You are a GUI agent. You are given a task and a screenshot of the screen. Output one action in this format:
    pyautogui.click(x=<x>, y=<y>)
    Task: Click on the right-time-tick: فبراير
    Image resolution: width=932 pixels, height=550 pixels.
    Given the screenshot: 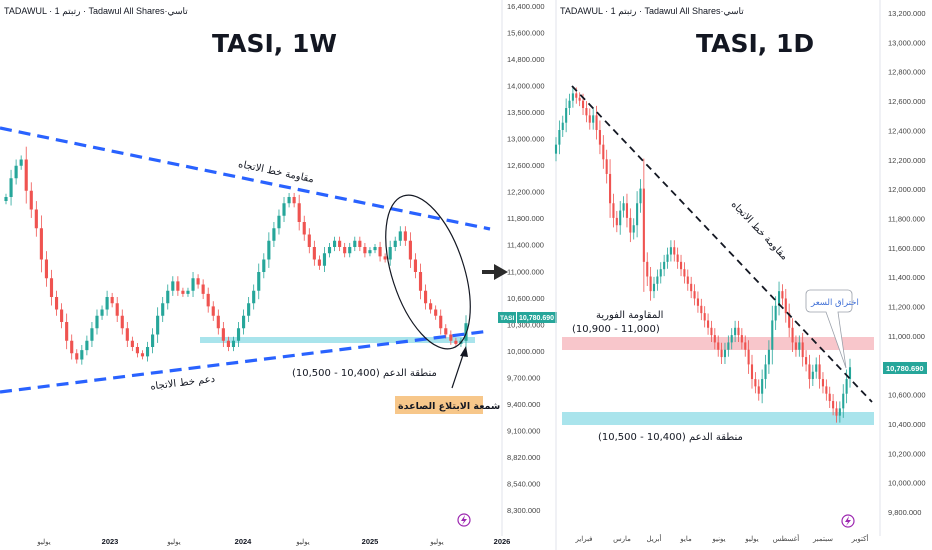 What is the action you would take?
    pyautogui.click(x=583, y=539)
    